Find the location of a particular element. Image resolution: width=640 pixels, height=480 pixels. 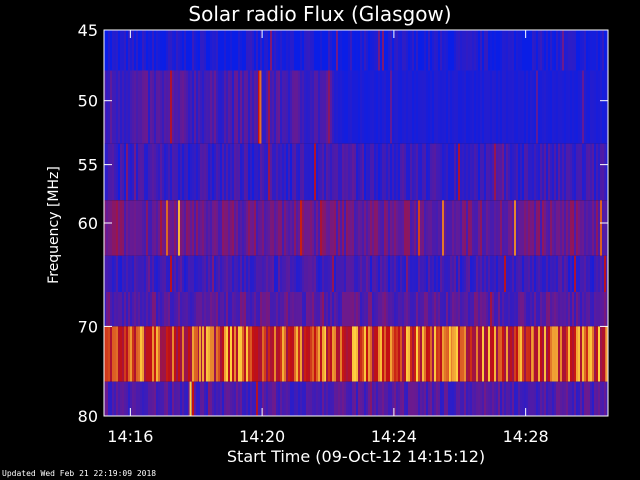

chart-title: Solar radio Flux (Glasgow) is located at coordinates (320, 14).